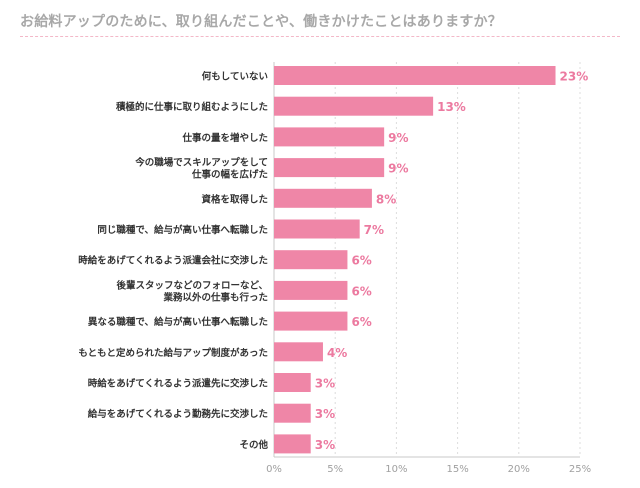  Describe the element at coordinates (173, 261) in the screenshot. I see `category-label: 時給をあげてくれるよう派遣会社に交渉した` at that location.